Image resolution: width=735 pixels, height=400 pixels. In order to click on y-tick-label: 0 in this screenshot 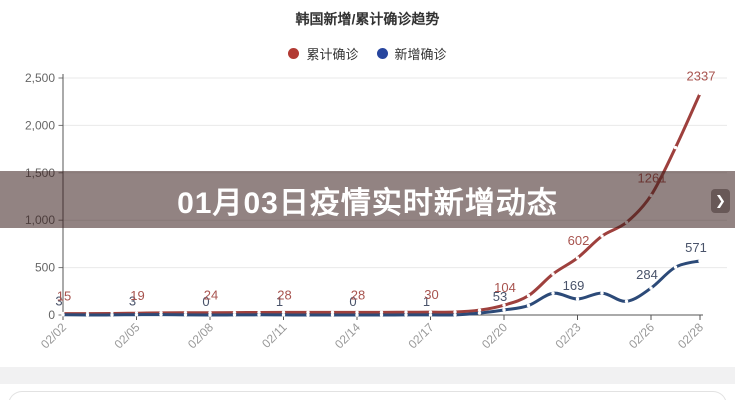, I will do `click(51, 315)`.